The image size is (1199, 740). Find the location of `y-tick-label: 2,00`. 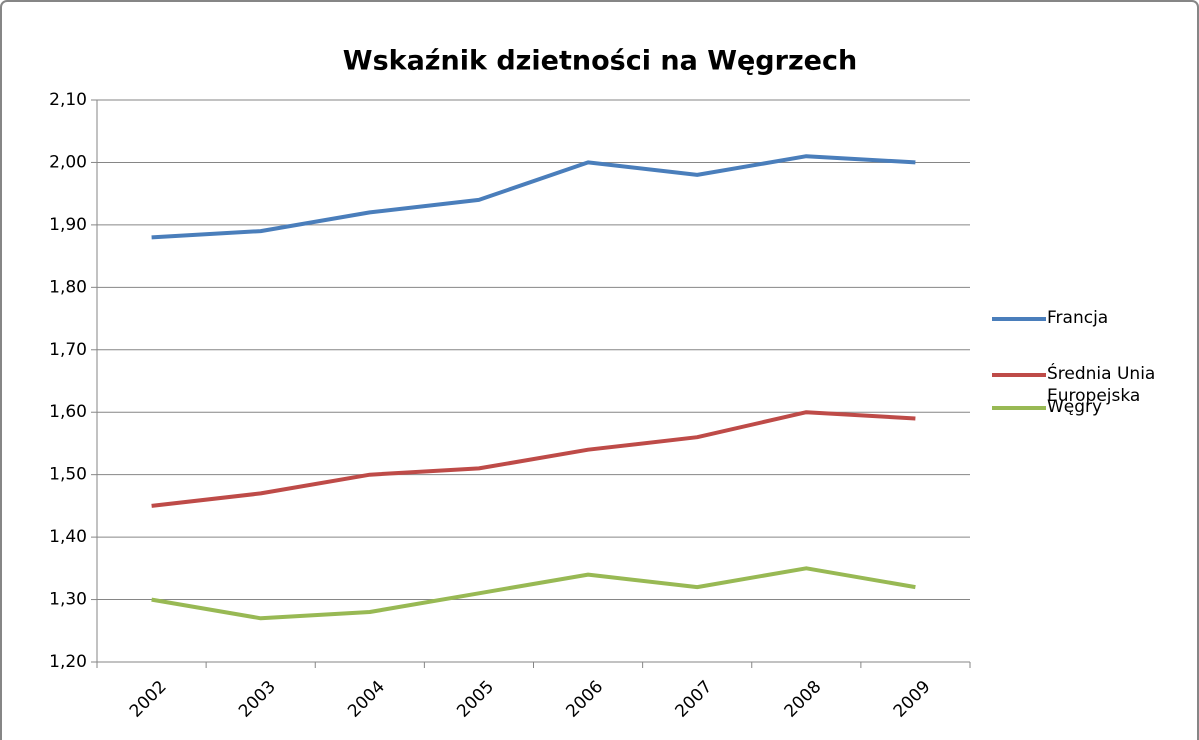

y-tick-label: 2,00 is located at coordinates (68, 162).